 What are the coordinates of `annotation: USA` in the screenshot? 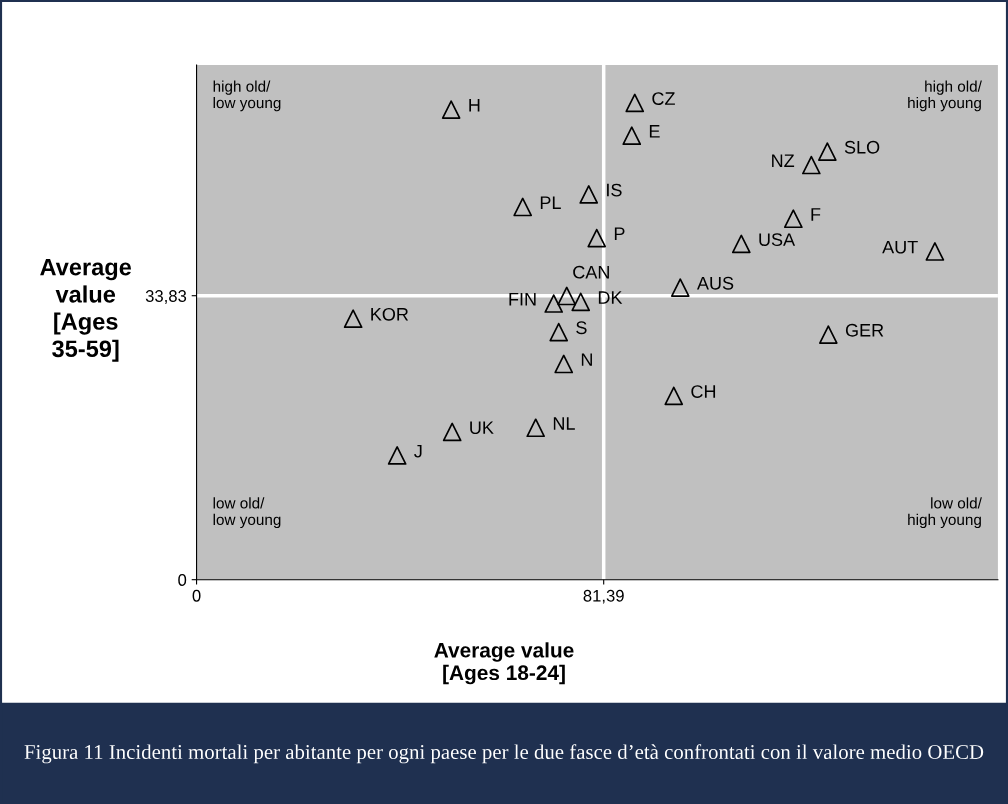 It's located at (777, 239).